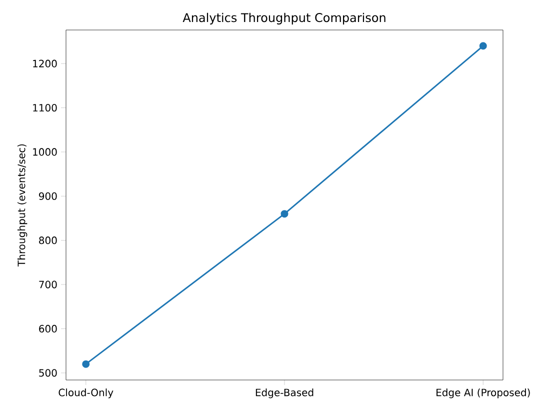  Describe the element at coordinates (48, 284) in the screenshot. I see `y-tick-label: 700` at that location.